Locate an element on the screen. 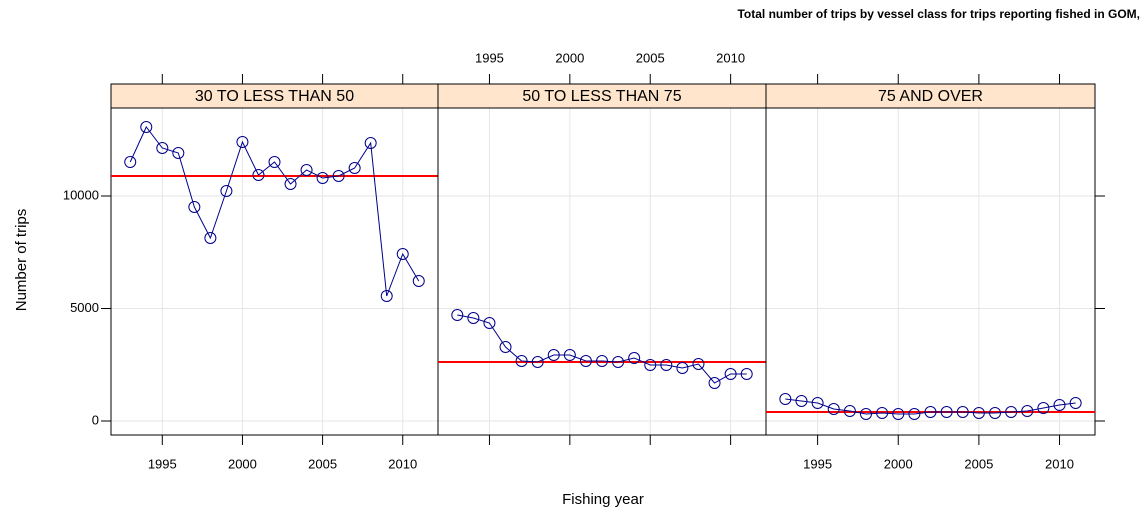 This screenshot has width=1145, height=521. panel-title: 50 TO LESS THAN 75 is located at coordinates (601, 96).